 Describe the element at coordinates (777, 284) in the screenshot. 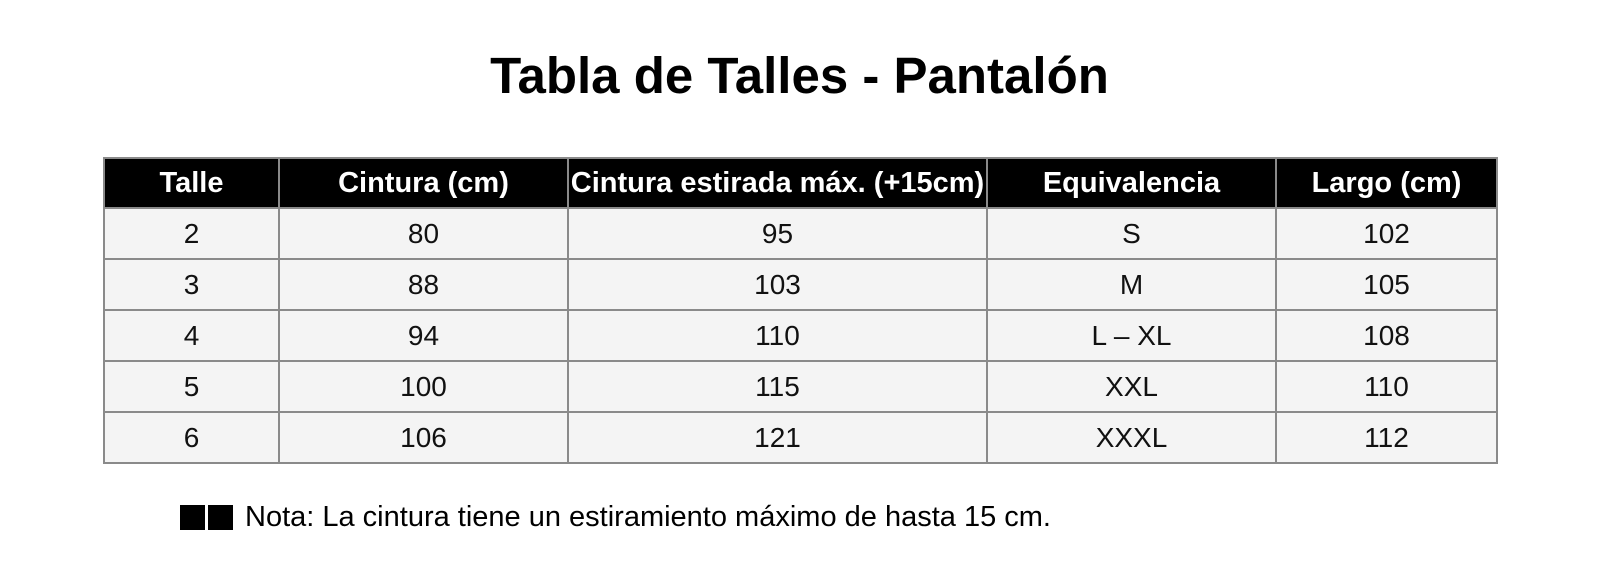

I see `table-cell: 103` at that location.